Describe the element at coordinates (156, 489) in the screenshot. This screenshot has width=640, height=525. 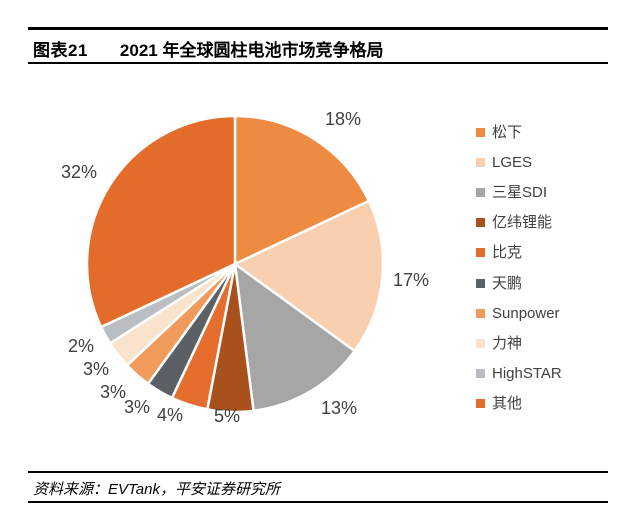
I see `source-note: 资料来源：EVTank，平安证券研究所` at that location.